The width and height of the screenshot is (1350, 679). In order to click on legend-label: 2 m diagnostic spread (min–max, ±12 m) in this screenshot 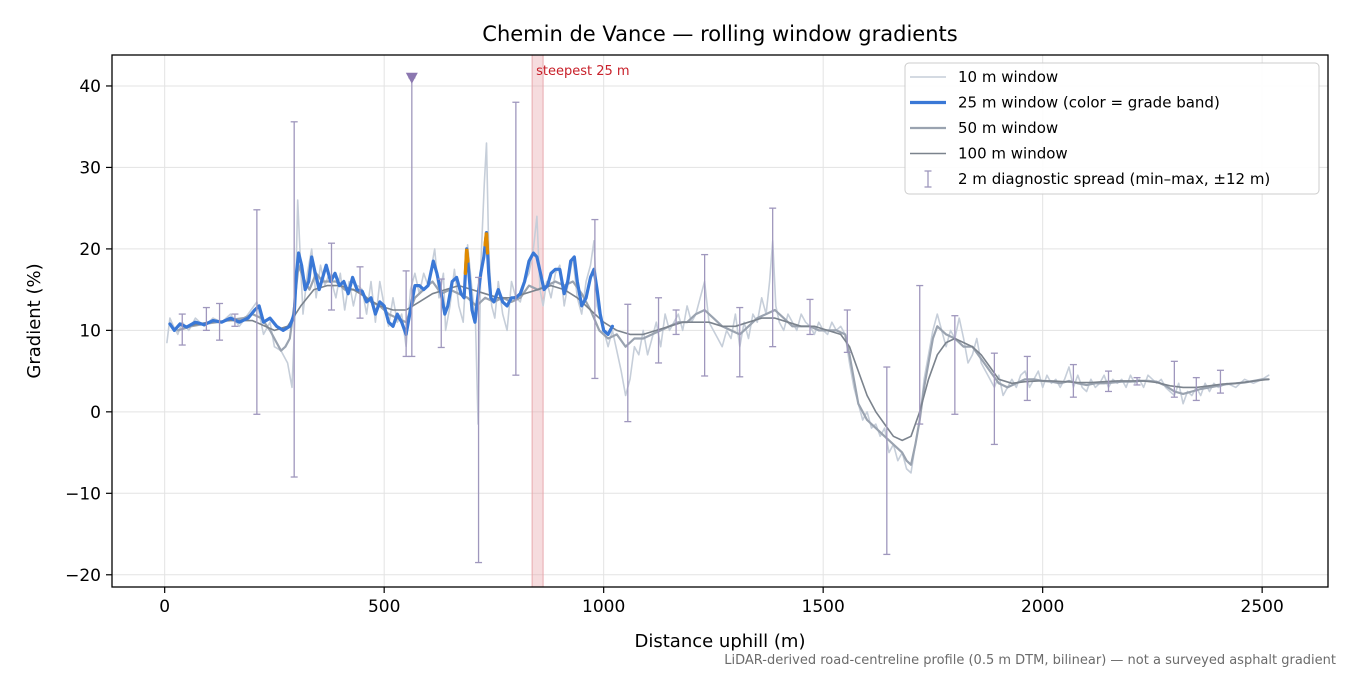, I will do `click(1114, 179)`.